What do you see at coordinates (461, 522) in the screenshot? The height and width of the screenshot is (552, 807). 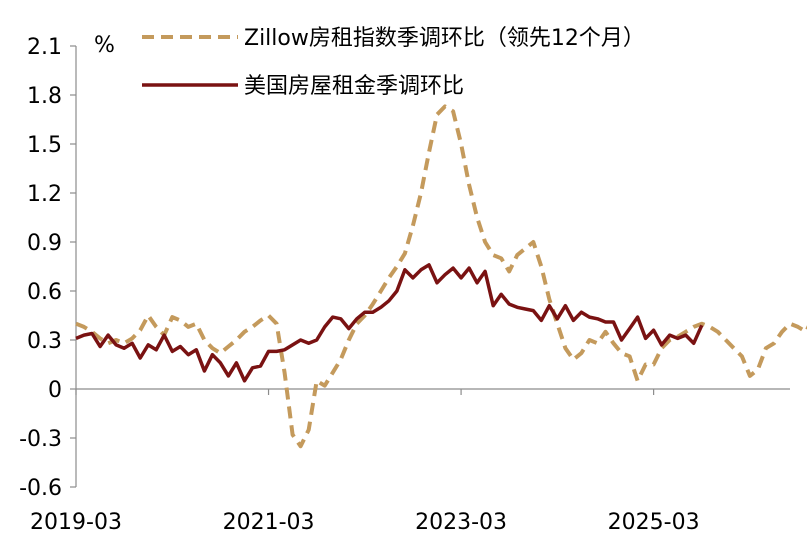 I see `x-tick-label: 2023-03` at bounding box center [461, 522].